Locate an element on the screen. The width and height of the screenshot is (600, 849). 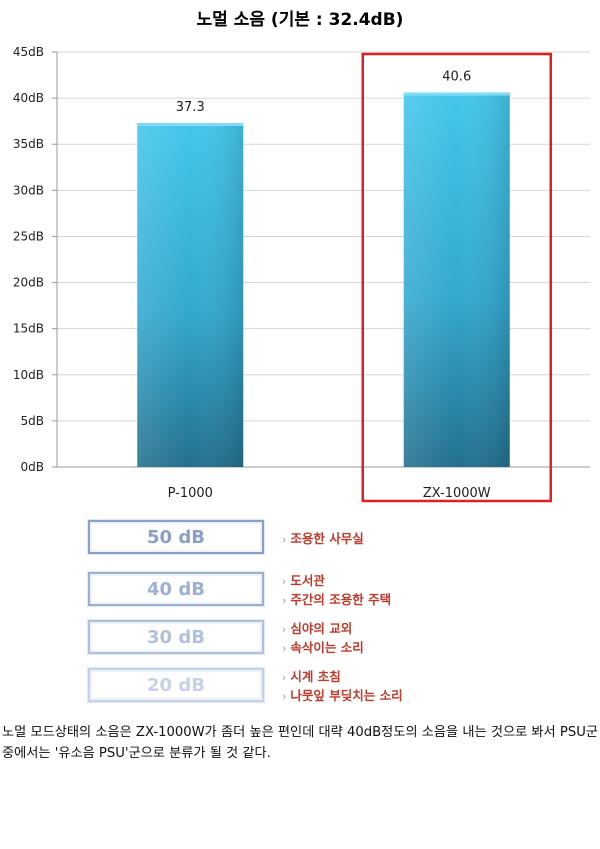
legend-description-line: 나뭇잎 부딪치는 소리 is located at coordinates (357, 696).